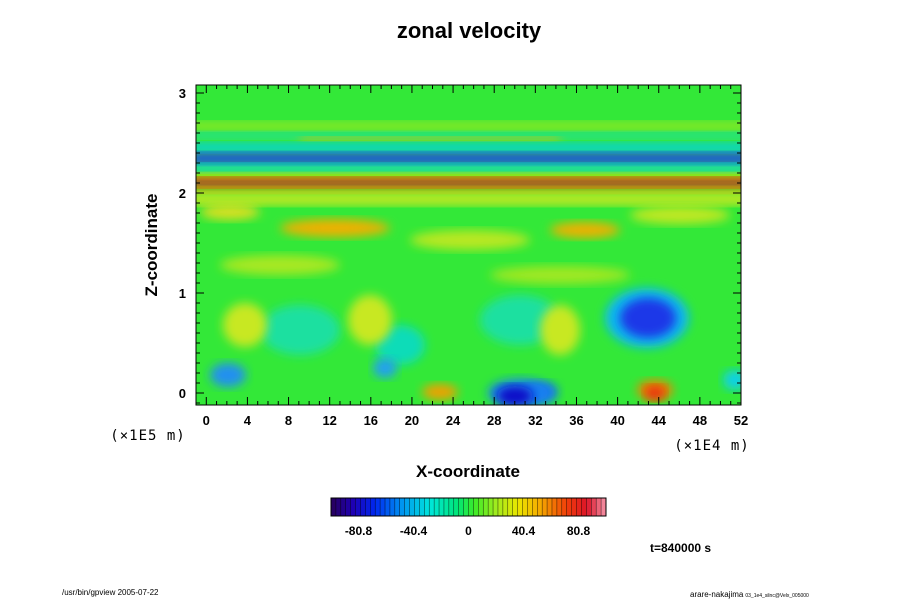 The height and width of the screenshot is (600, 900). I want to click on colorbar: -80.8 -40.4 0 40.4 80.8, so click(468, 517).